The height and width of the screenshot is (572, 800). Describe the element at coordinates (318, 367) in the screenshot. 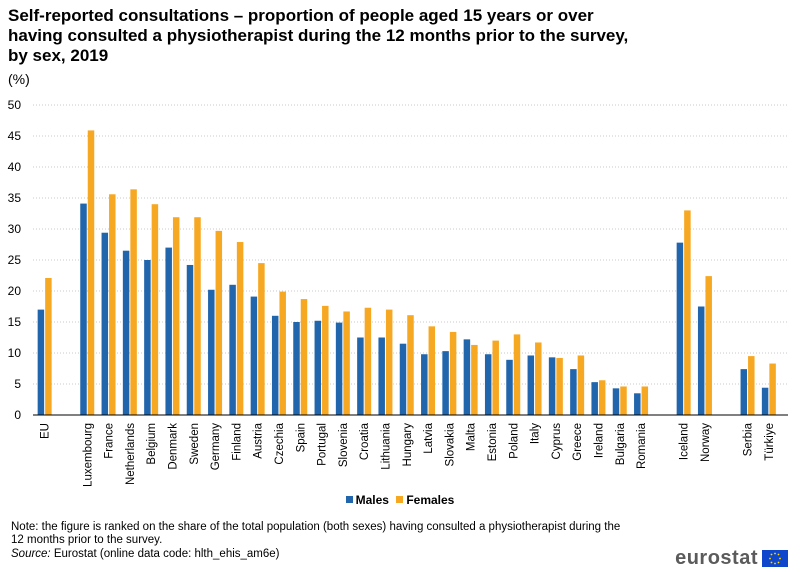

I see `bar-males-portugal` at that location.